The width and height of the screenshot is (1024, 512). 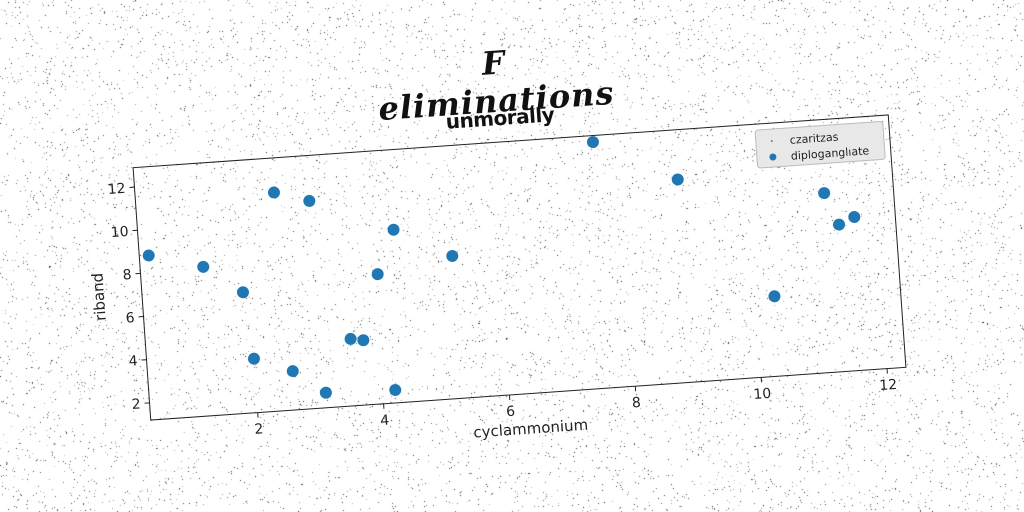 What do you see at coordinates (888, 385) in the screenshot?
I see `x-tick-label: 12` at bounding box center [888, 385].